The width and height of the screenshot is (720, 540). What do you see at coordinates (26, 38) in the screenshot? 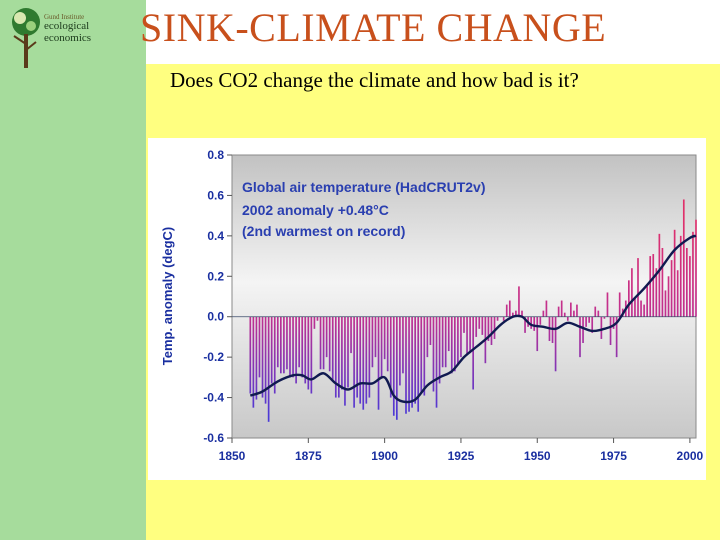
I see `tree-globe-icon` at bounding box center [26, 38].